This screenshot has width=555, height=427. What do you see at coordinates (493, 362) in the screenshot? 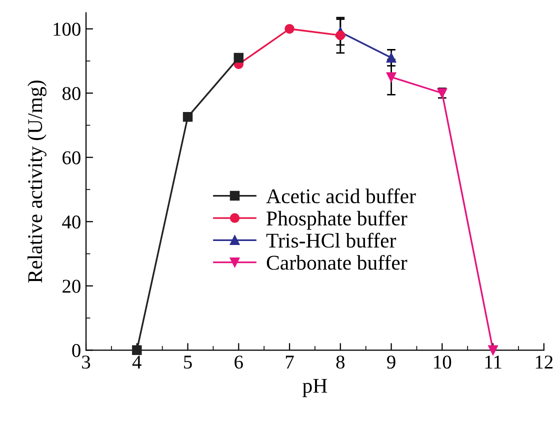
I see `x-tick-label: 11` at bounding box center [493, 362].